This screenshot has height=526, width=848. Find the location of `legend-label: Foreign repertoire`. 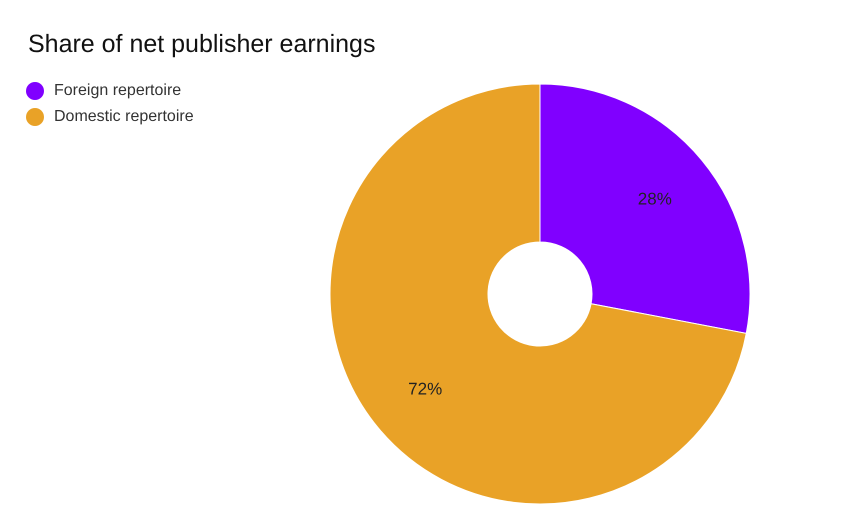

legend-label: Foreign repertoire is located at coordinates (118, 90).